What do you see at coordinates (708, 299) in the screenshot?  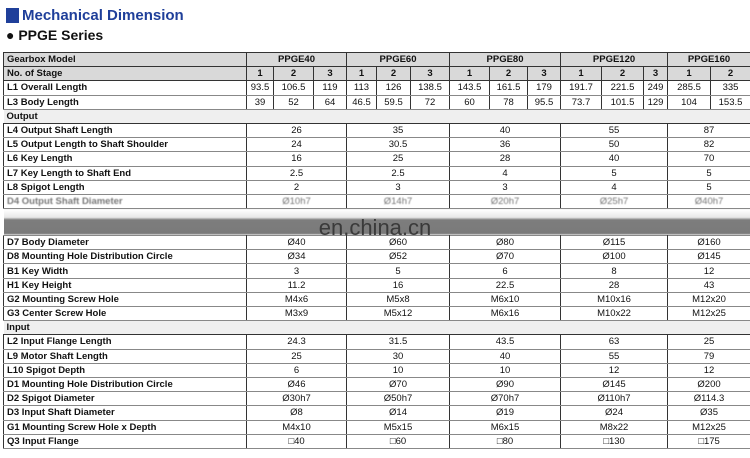 I see `table-cell: M12x20` at bounding box center [708, 299].